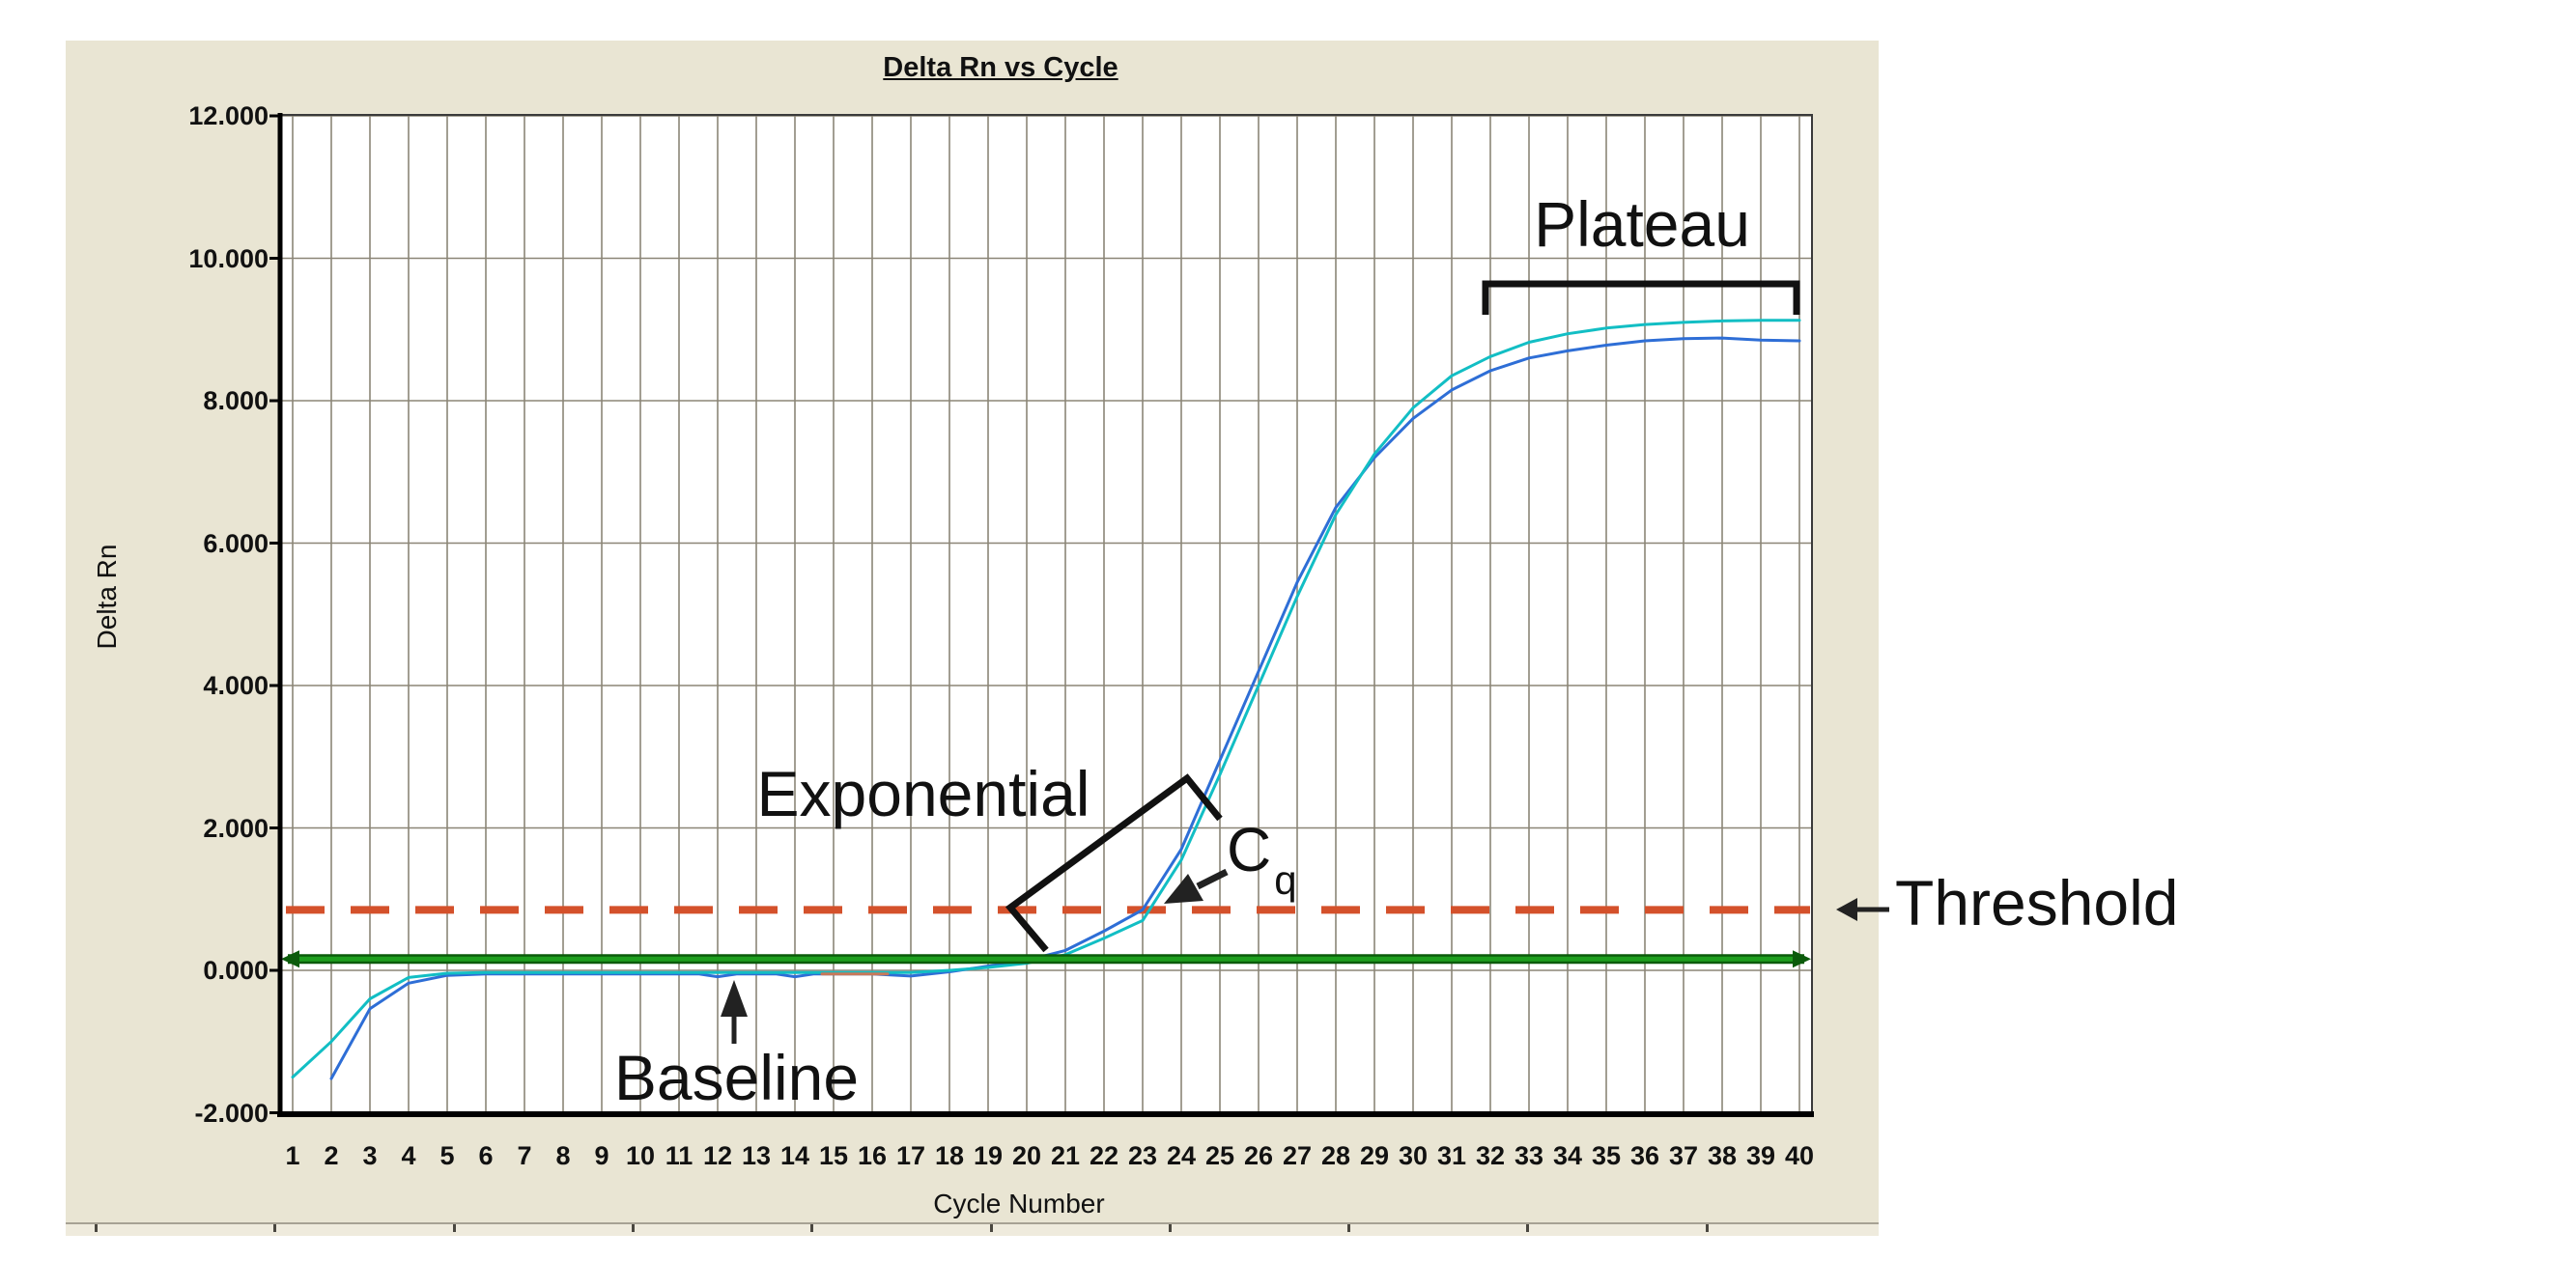 Image resolution: width=2576 pixels, height=1288 pixels. I want to click on x-tick-label: 16, so click(872, 1156).